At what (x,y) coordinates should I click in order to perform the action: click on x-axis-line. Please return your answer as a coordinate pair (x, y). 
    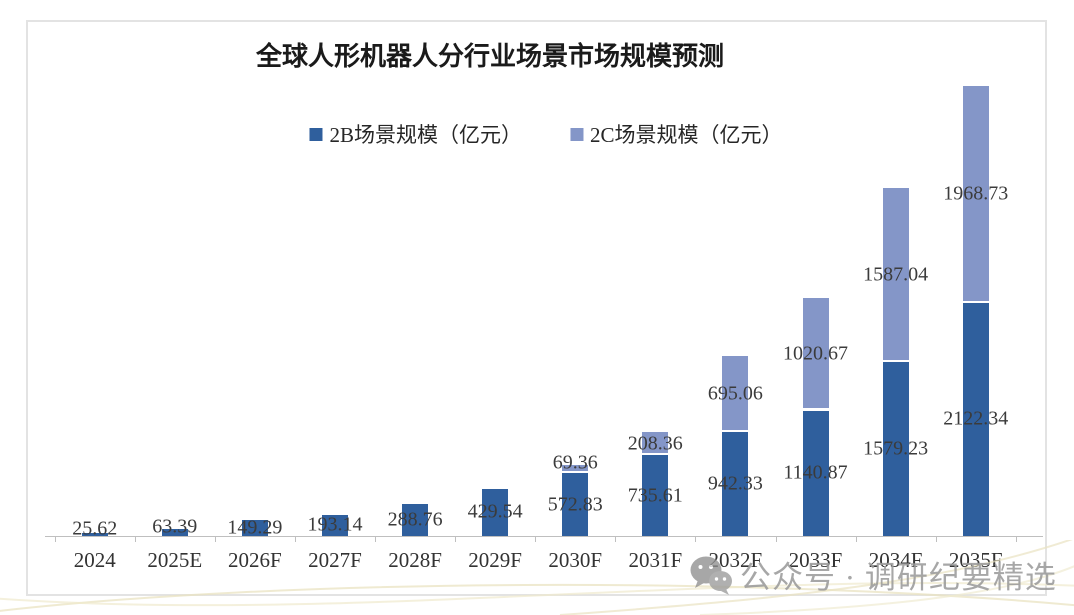
    Looking at the image, I should click on (544, 536).